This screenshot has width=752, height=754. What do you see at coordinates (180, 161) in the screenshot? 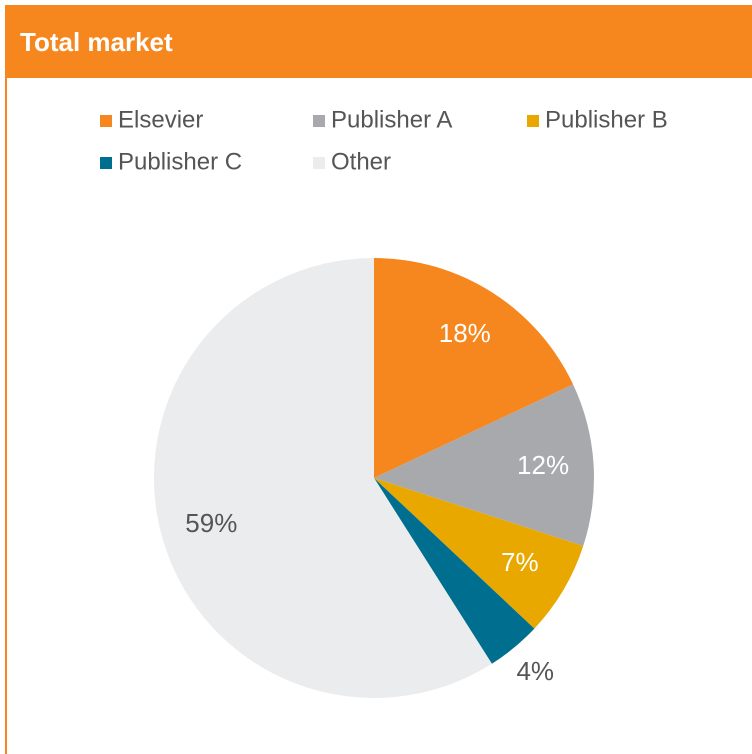
I see `legend-label: Publisher C` at bounding box center [180, 161].